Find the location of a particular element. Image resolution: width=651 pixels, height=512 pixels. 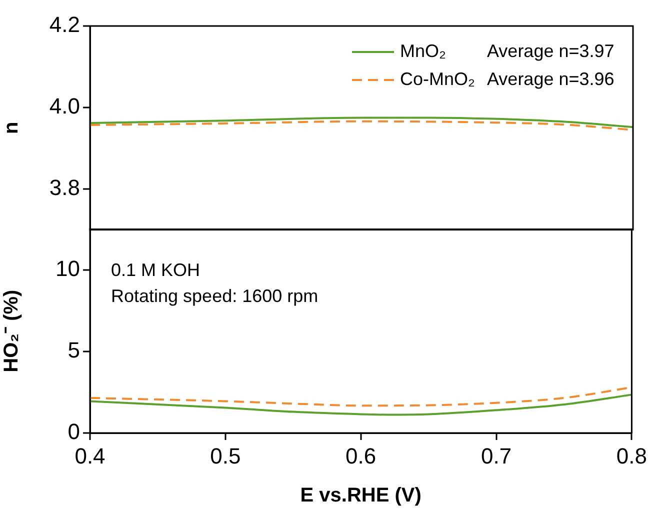

annotation: Average n=3.97 is located at coordinates (550, 50).